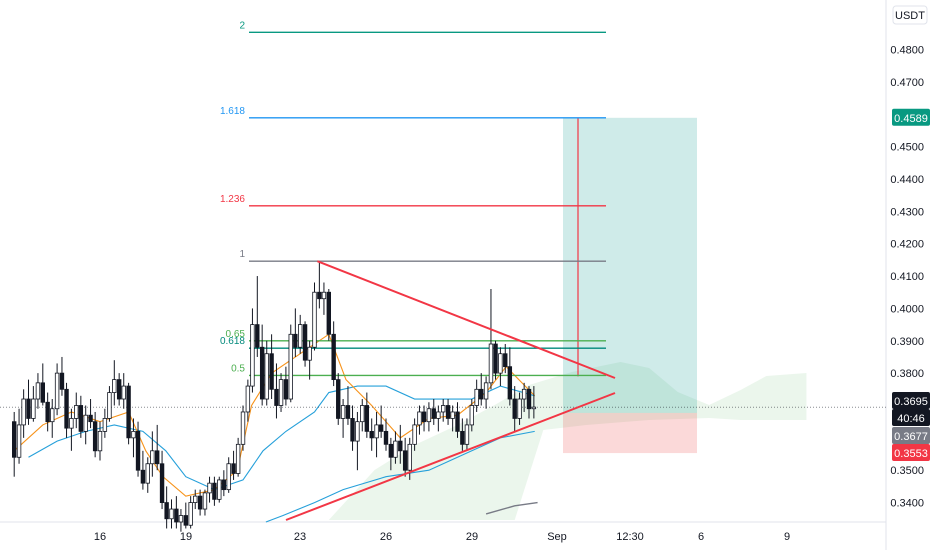 The image size is (932, 550). Describe the element at coordinates (630, 265) in the screenshot. I see `position-profit-zone` at that location.